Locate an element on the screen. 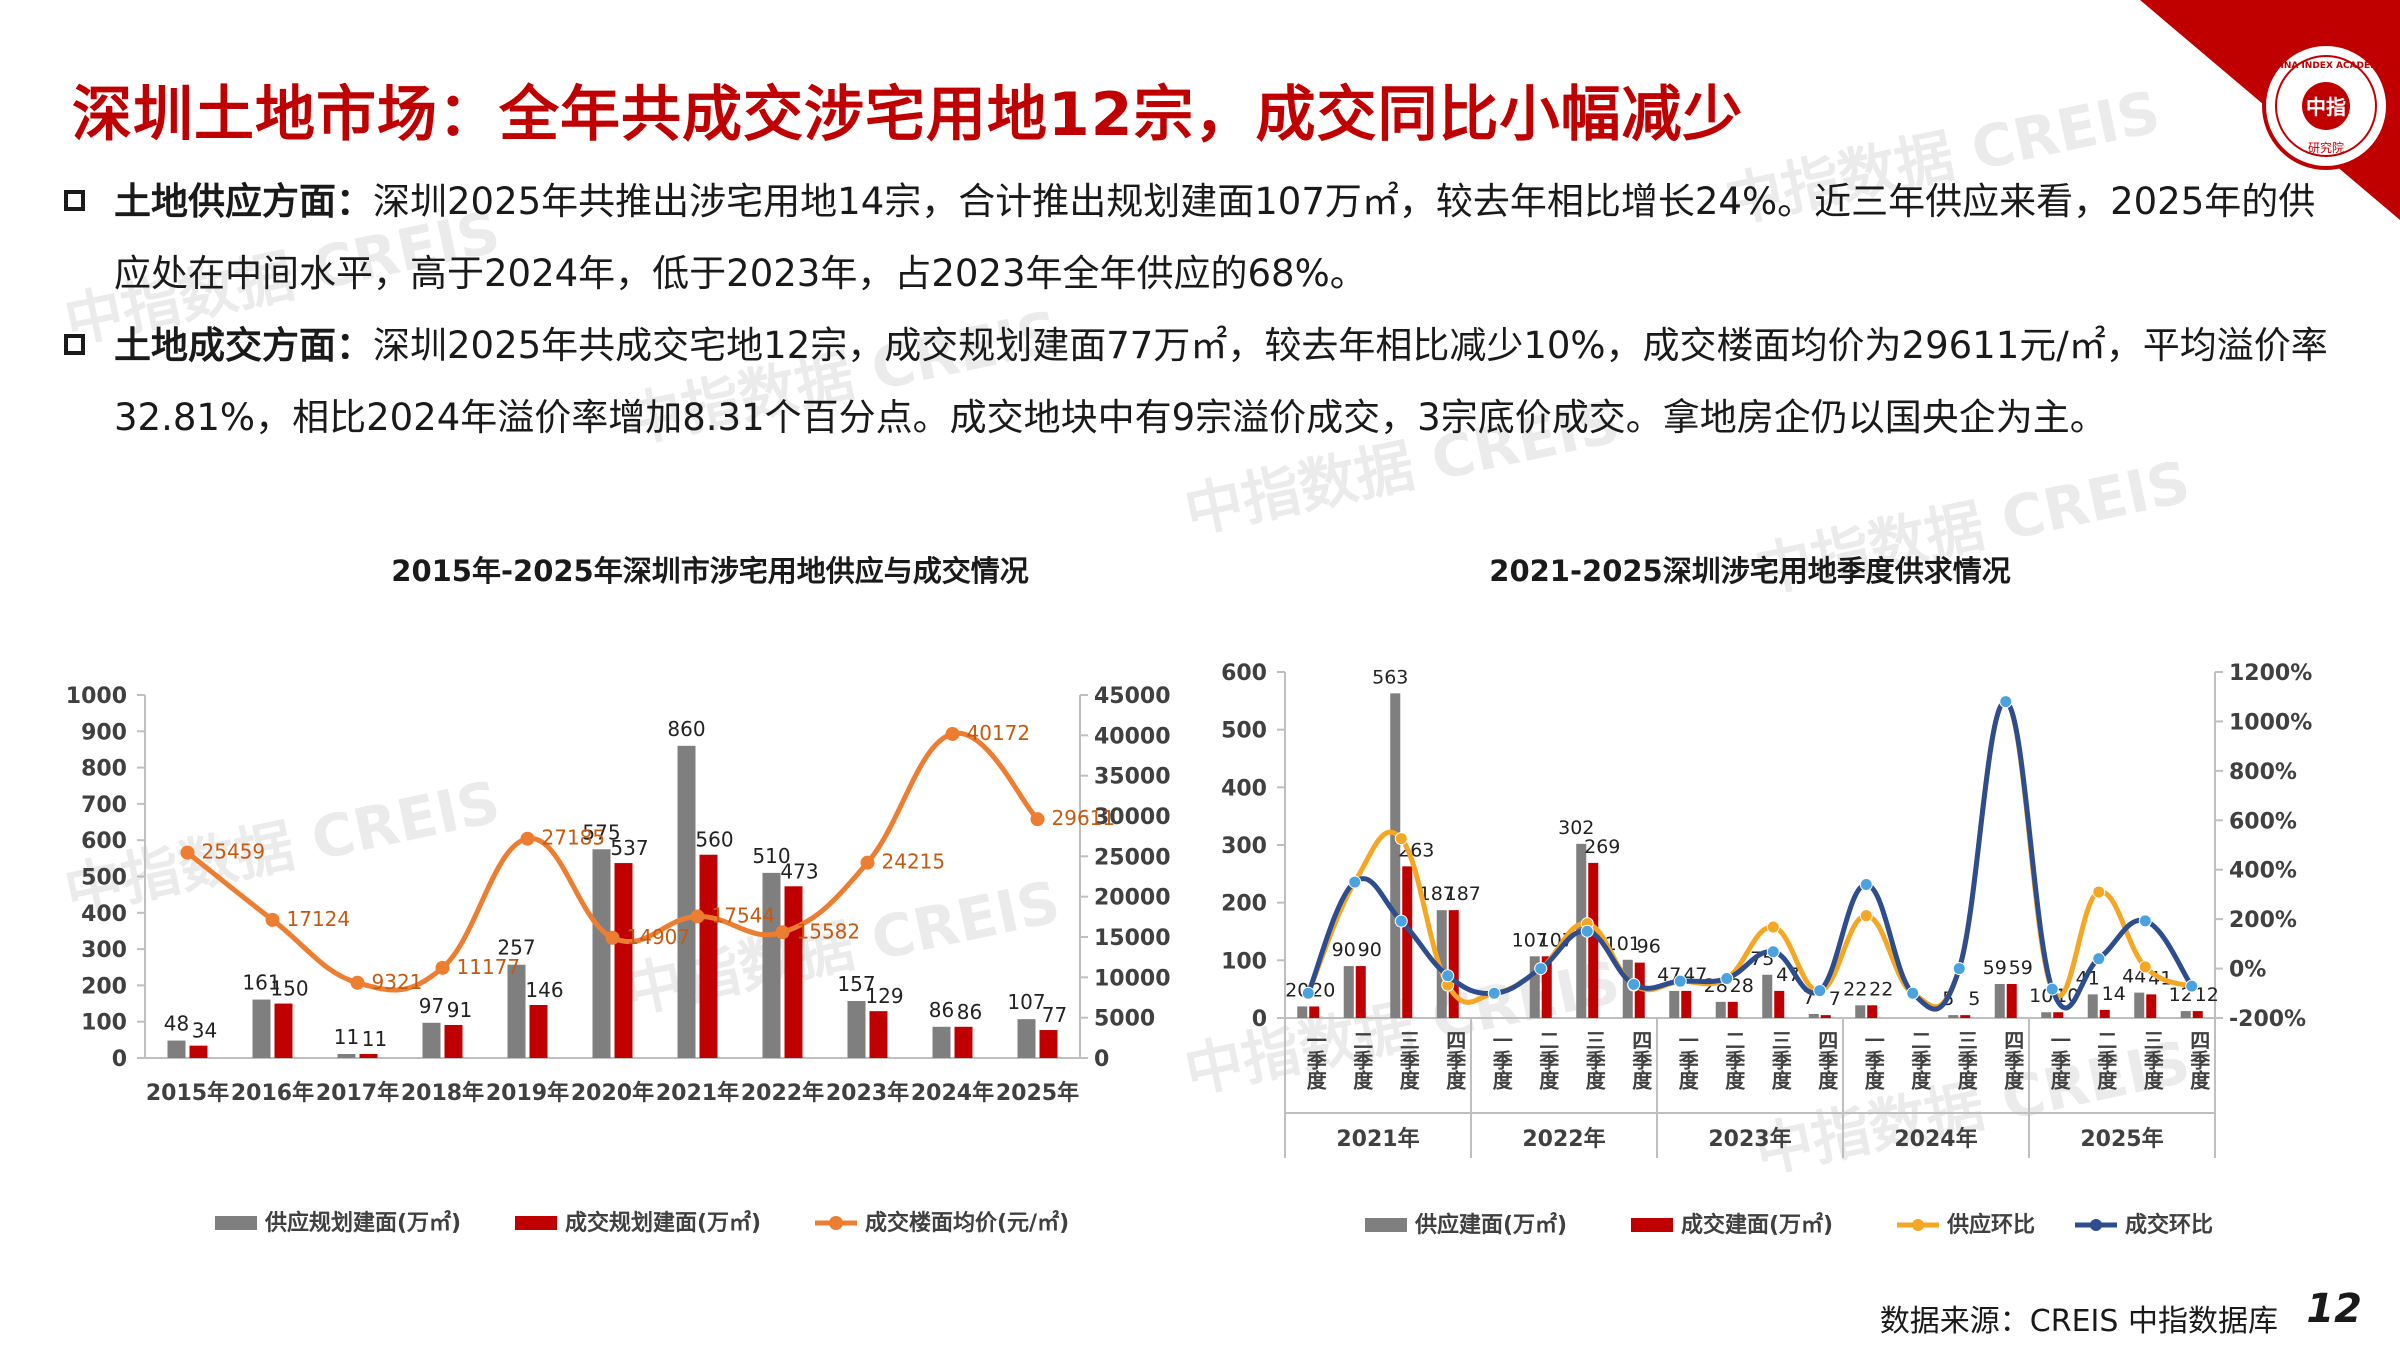 The image size is (2400, 1350). y-tick-label-right: 20000 is located at coordinates (1132, 898).